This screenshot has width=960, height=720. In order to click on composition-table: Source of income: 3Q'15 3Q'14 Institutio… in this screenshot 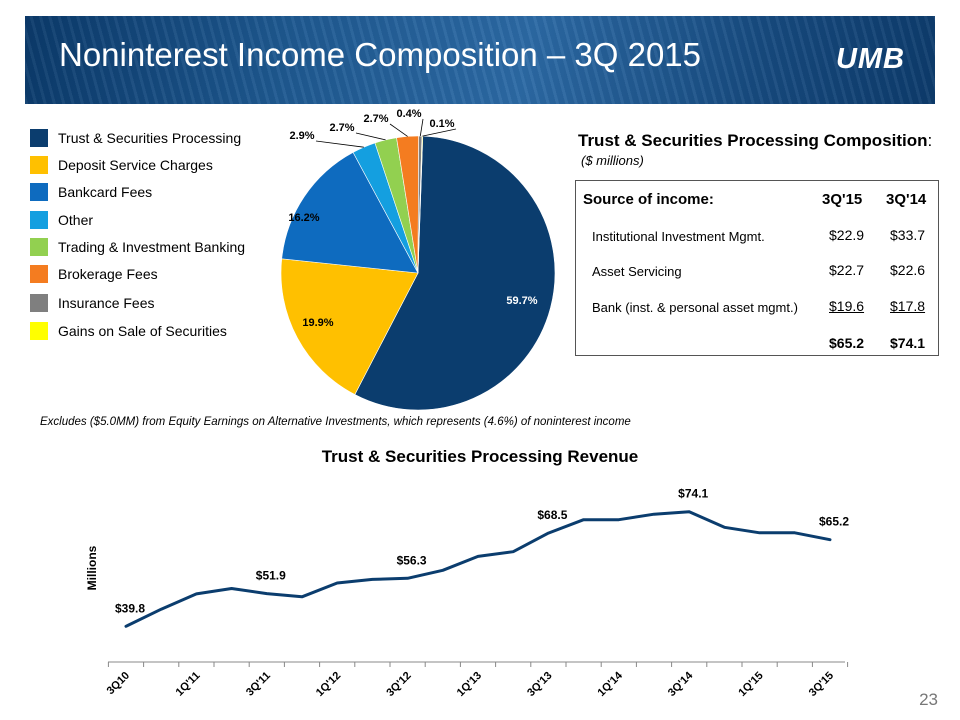, I will do `click(757, 268)`.